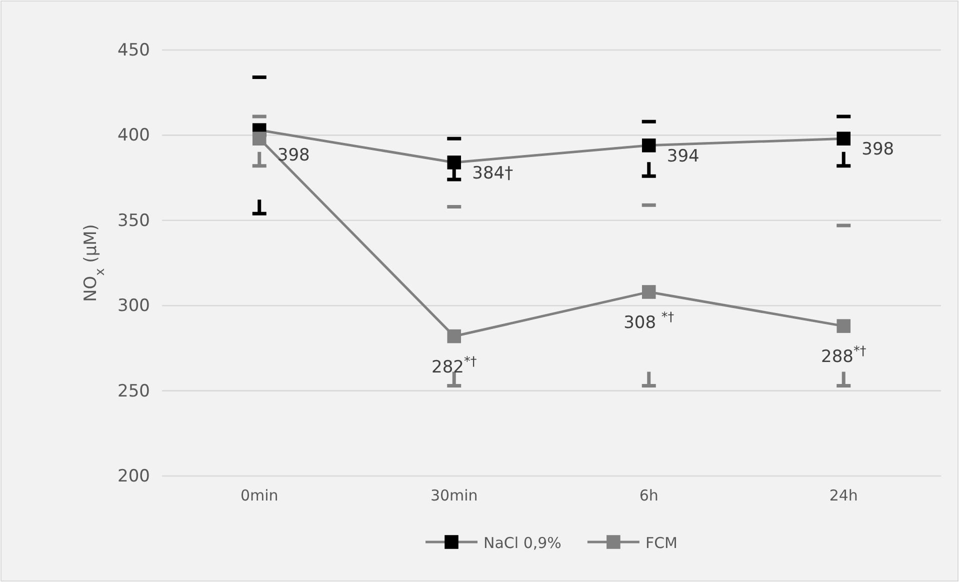 The width and height of the screenshot is (959, 582). I want to click on y-tick-label: 350, so click(134, 220).